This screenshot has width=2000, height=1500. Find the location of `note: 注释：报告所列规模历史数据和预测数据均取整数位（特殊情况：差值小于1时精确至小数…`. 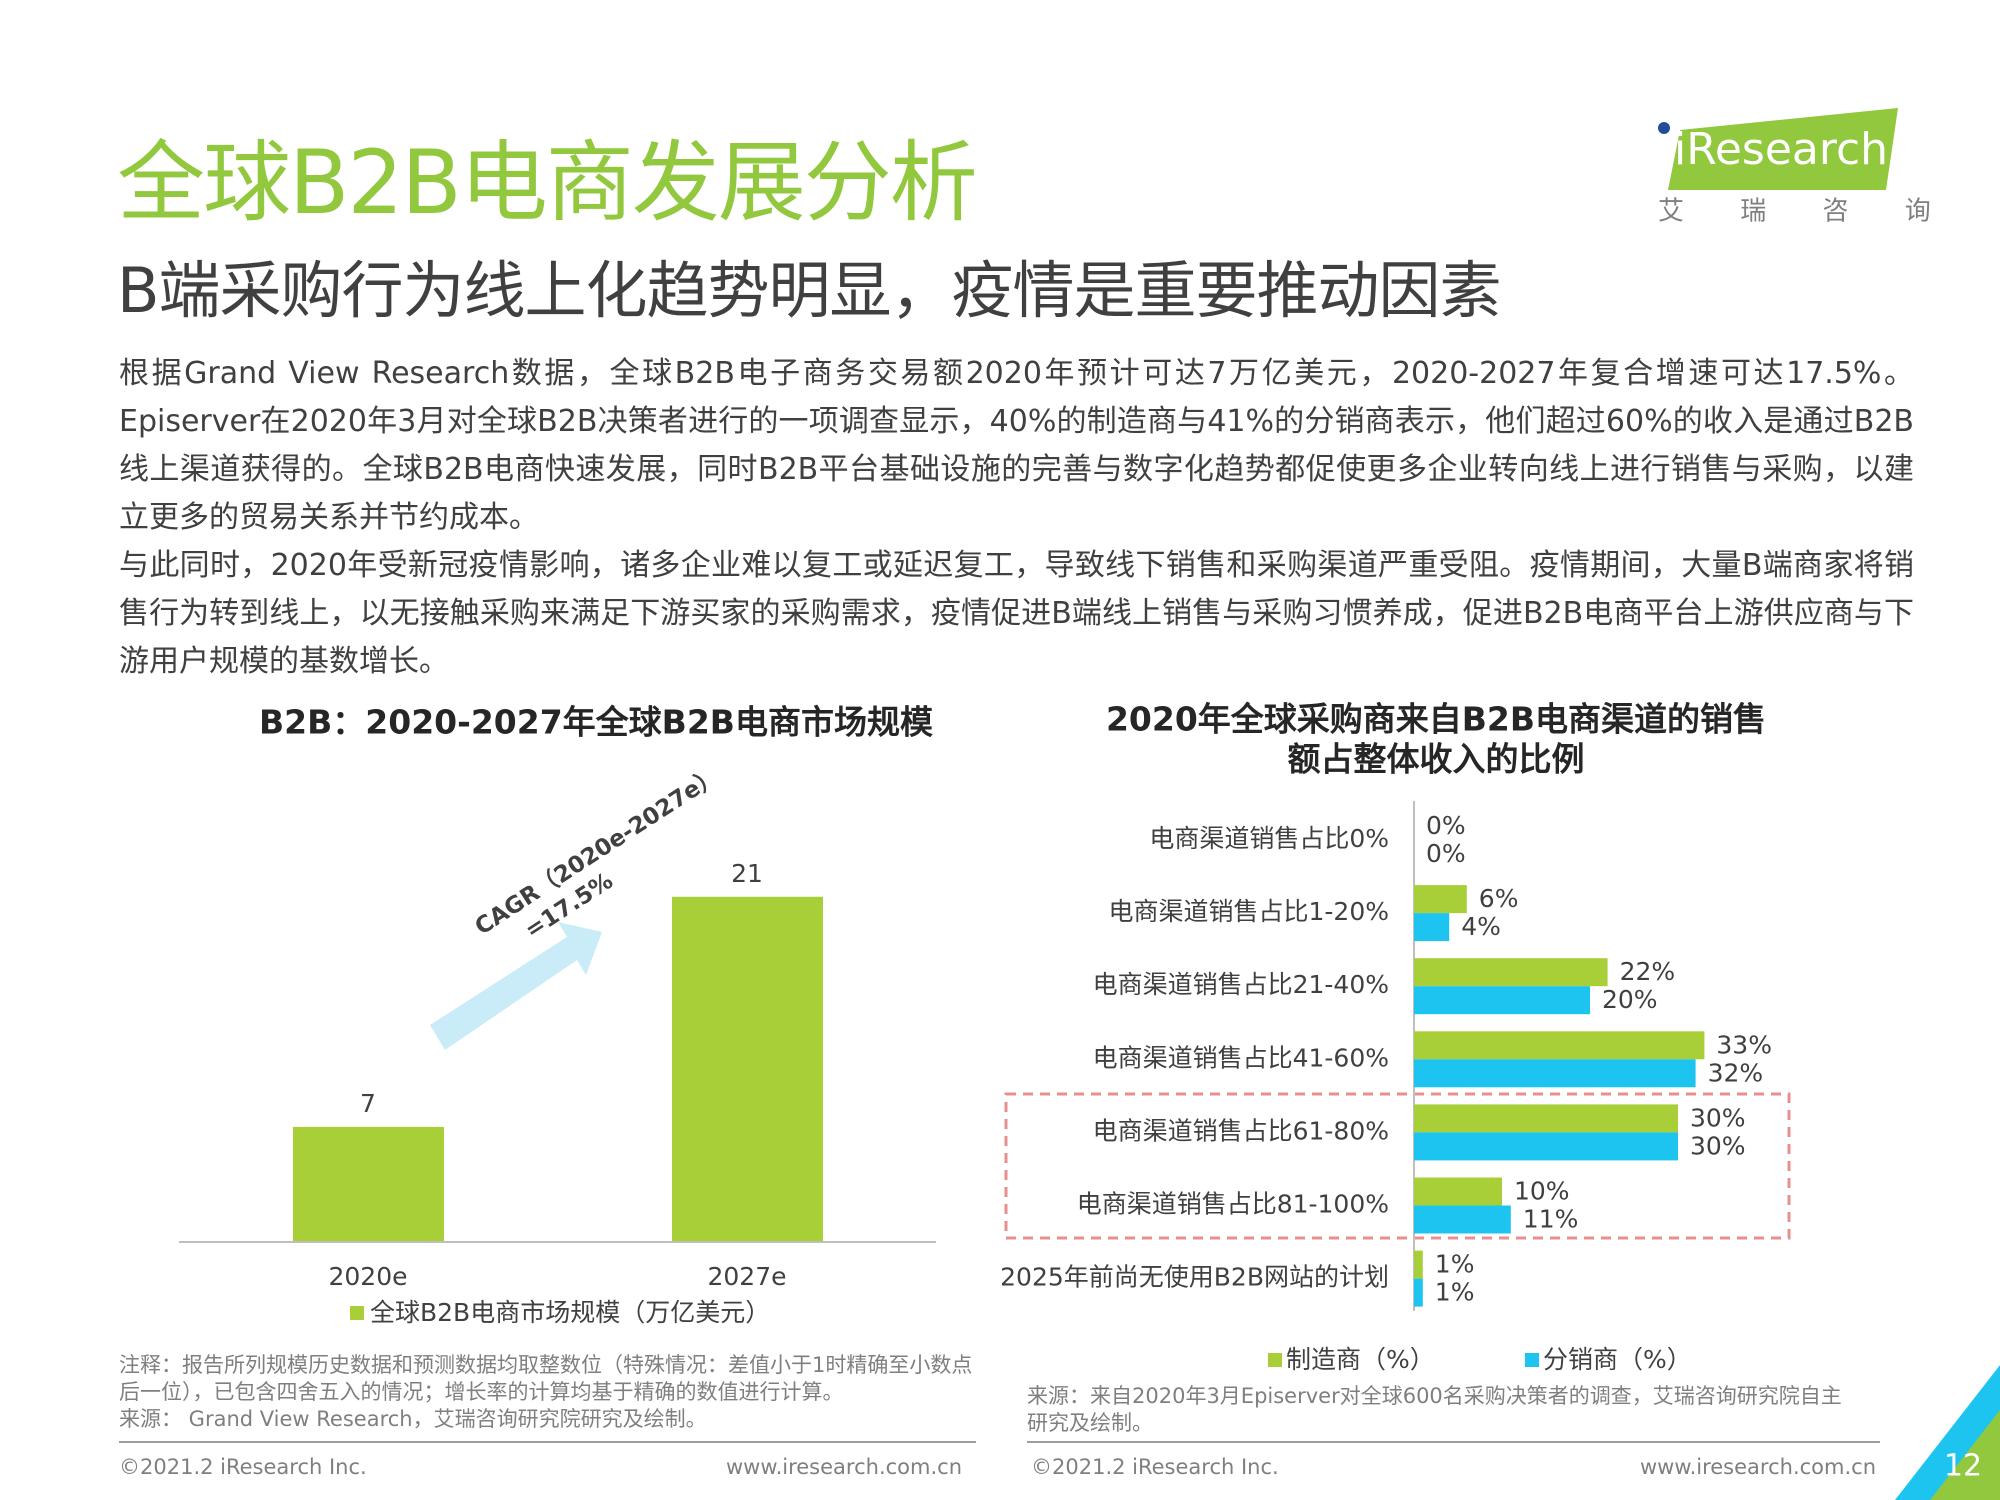

note: 注释：报告所列规模历史数据和预测数据均取整数位（特殊情况：差值小于1时精确至小数… is located at coordinates (546, 1378).